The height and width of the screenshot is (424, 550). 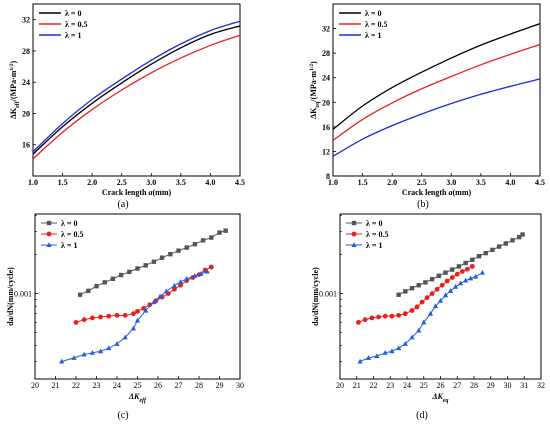 What do you see at coordinates (122, 204) in the screenshot?
I see `panel-caption: (a)` at bounding box center [122, 204].